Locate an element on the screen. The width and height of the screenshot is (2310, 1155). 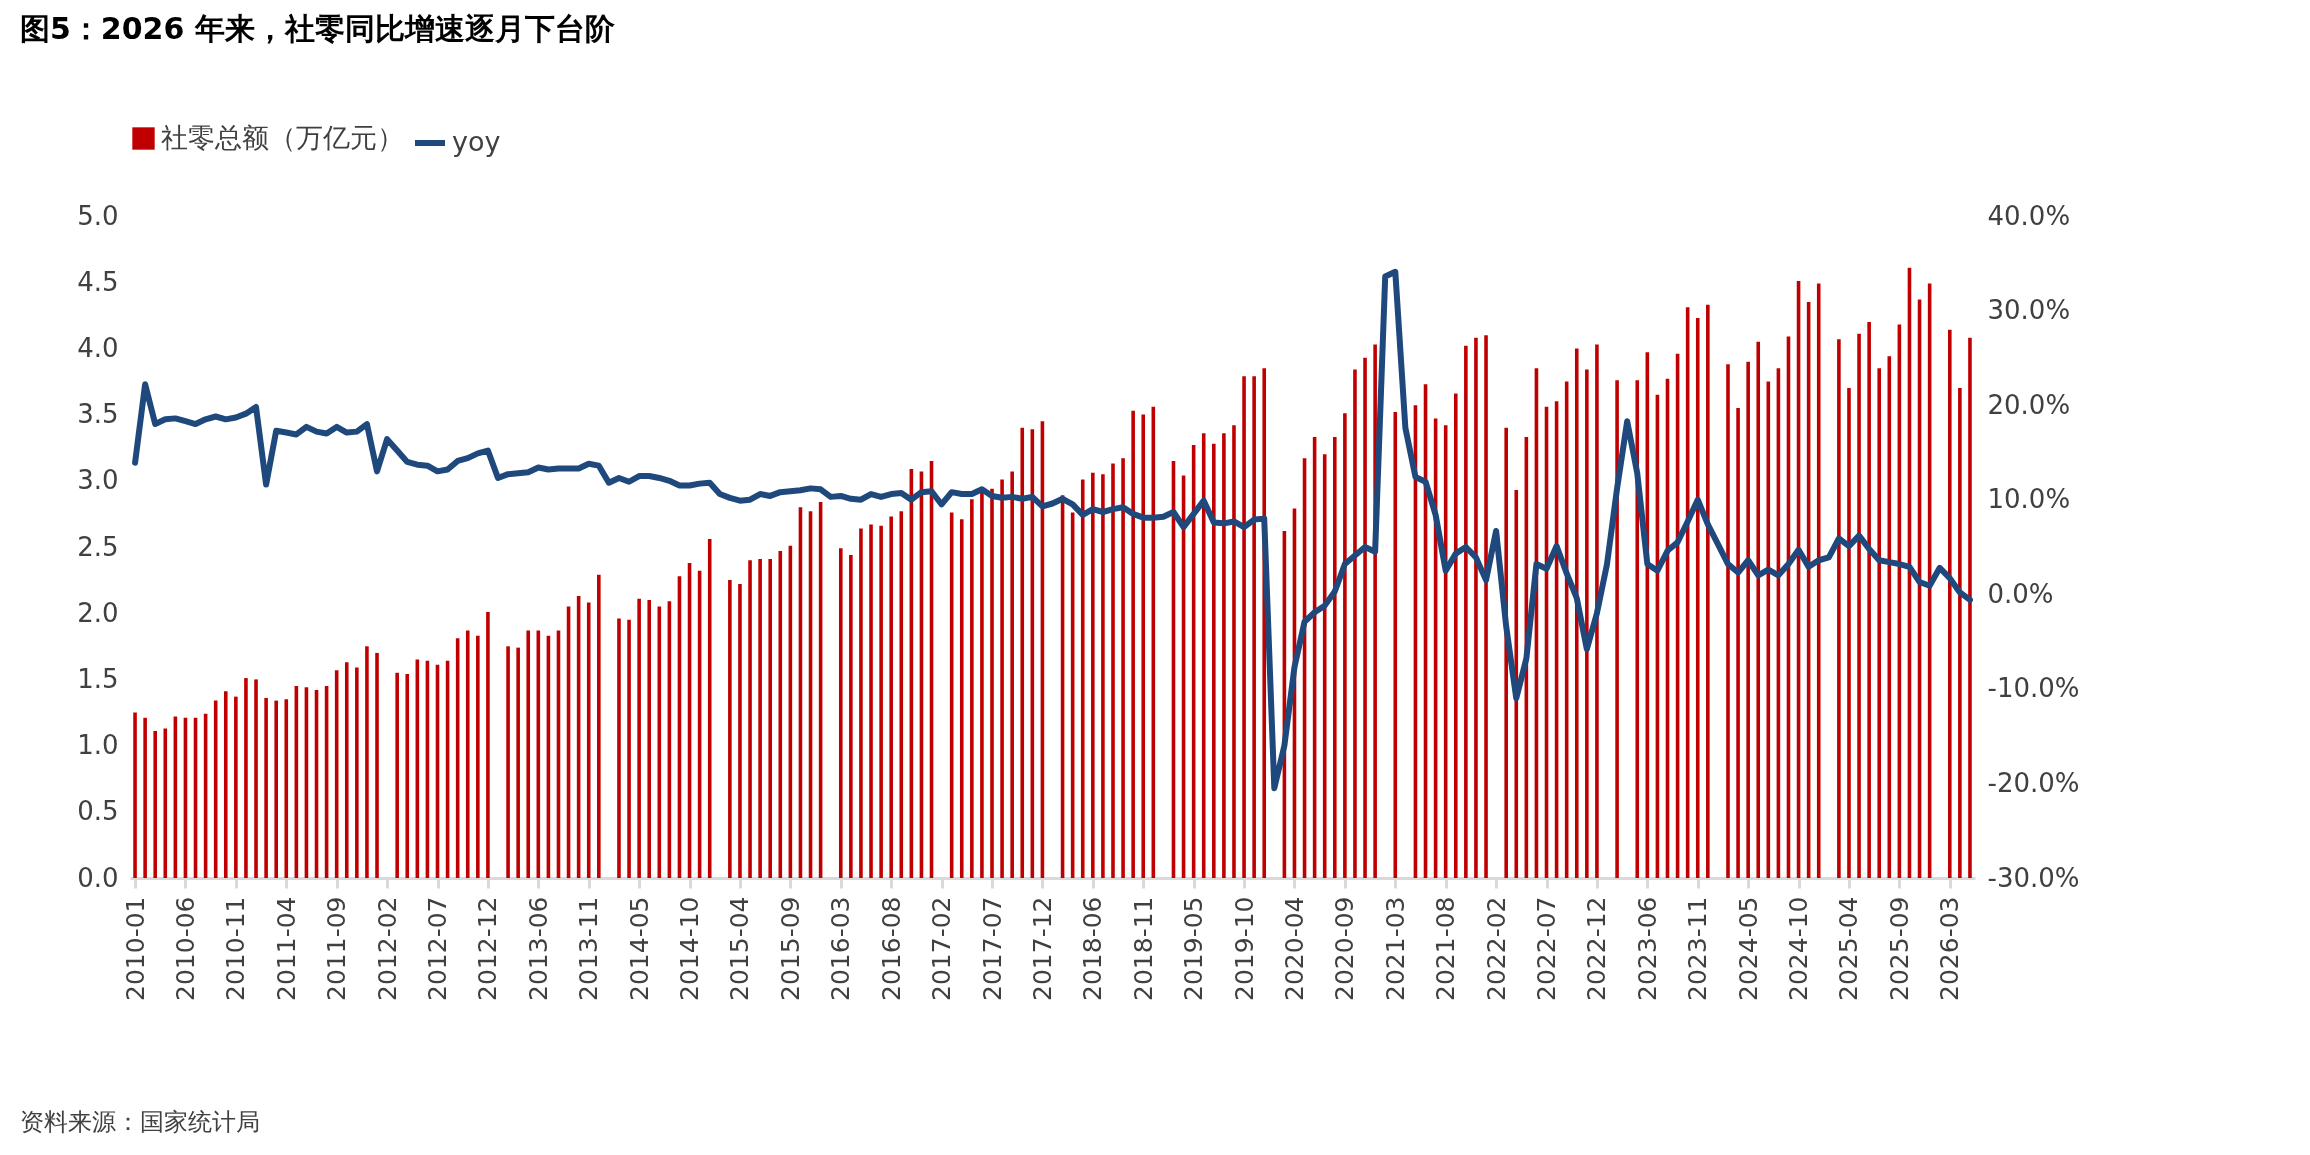
y-tick-label: 4.5 is located at coordinates (98, 281).